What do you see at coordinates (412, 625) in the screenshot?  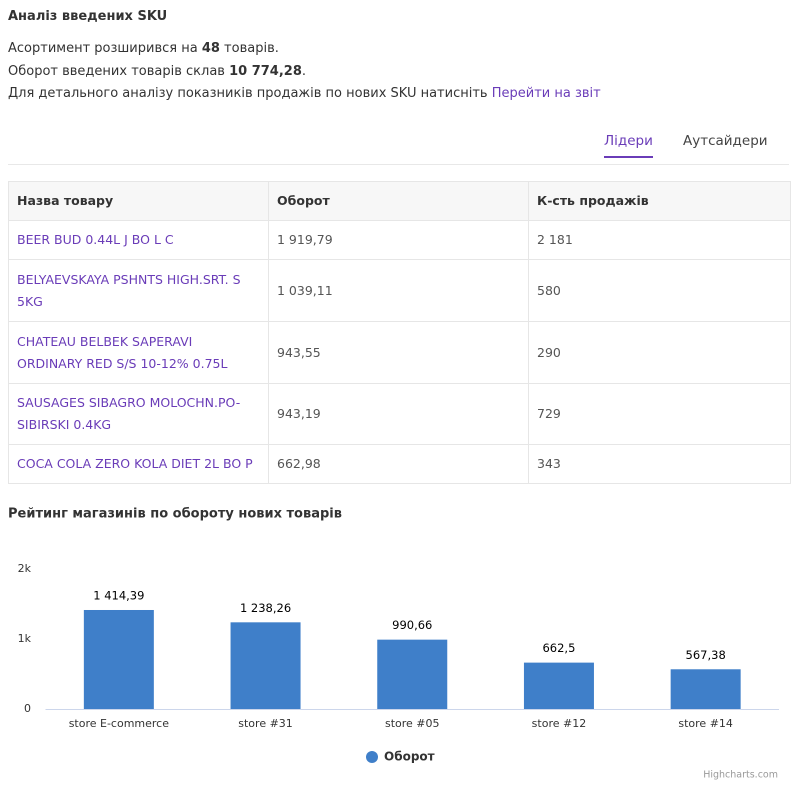 I see `value-label: 990,66` at bounding box center [412, 625].